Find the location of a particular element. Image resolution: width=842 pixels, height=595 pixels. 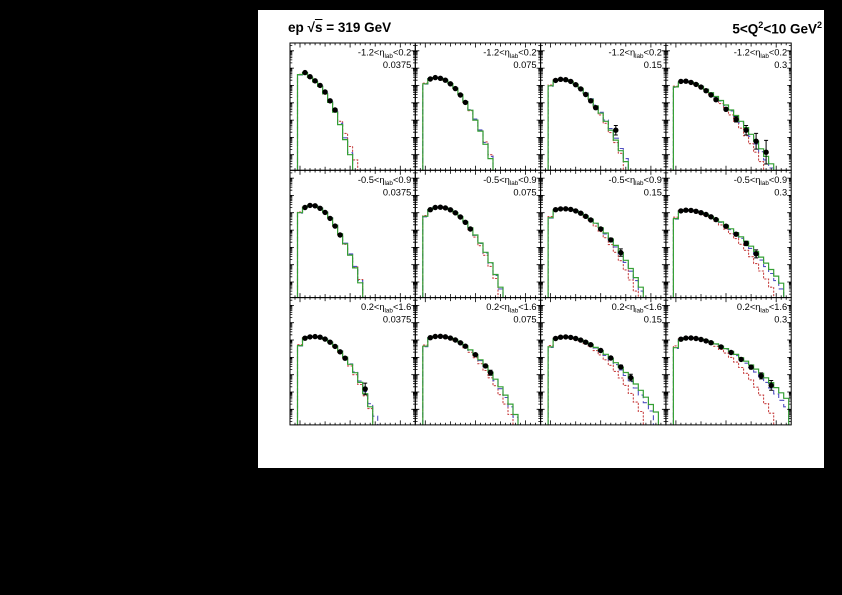

y-bin-label: 0.1501020N is located at coordinates (653, 320).